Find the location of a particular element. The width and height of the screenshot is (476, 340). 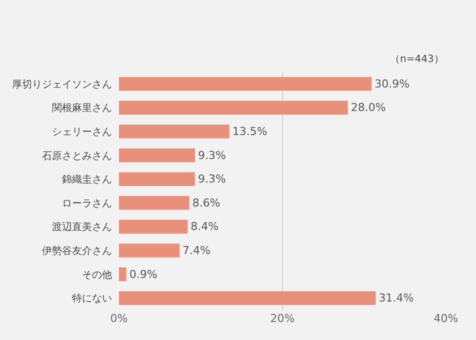

y-tick-label: 石原さとみさん is located at coordinates (77, 156).